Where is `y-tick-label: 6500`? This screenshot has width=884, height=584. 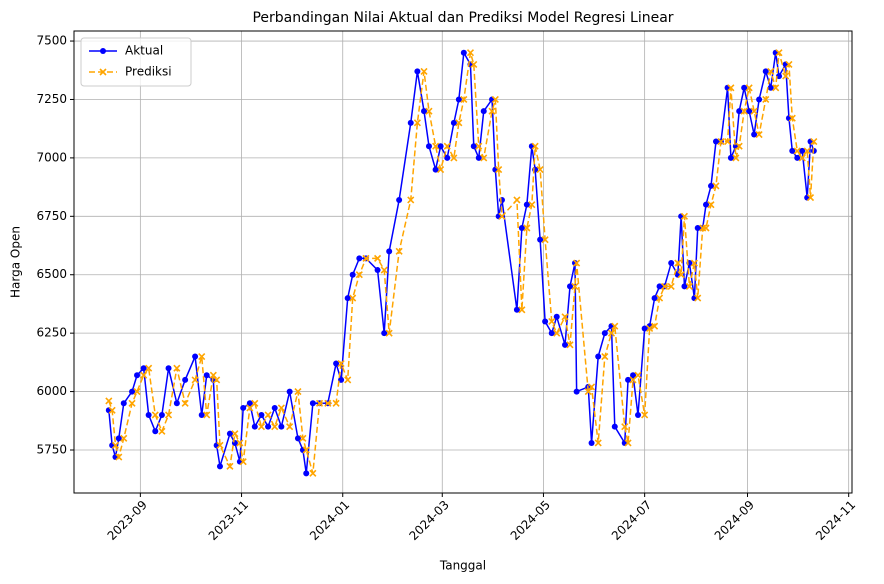 y-tick-label: 6500 is located at coordinates (51, 274).